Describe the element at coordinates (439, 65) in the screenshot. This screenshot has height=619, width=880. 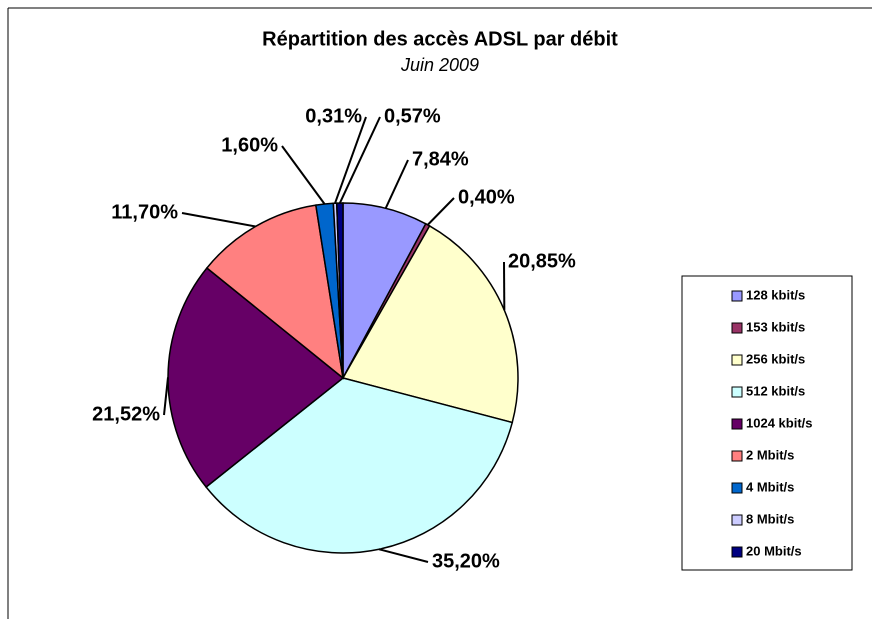
I see `chart-subtitle: Juin 2009` at that location.